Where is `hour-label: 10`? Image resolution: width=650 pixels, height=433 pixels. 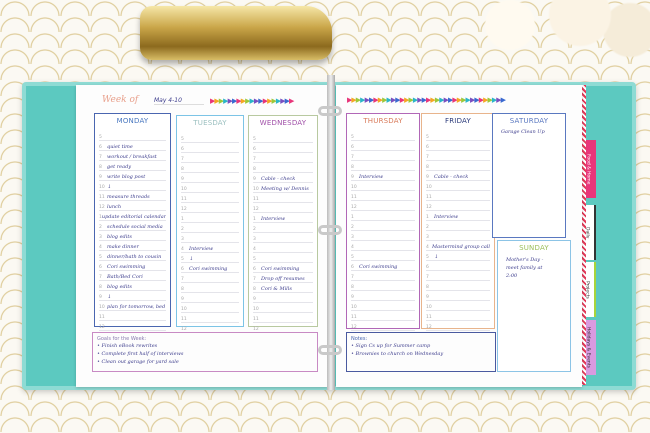
hour-label: 10 is located at coordinates (429, 307).